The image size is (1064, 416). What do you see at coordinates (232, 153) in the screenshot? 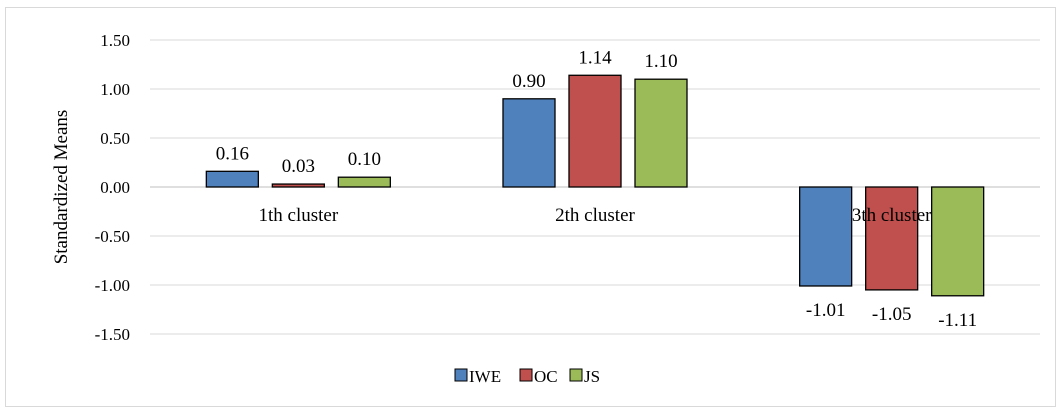
I see `data-label: 0.16` at bounding box center [232, 153].